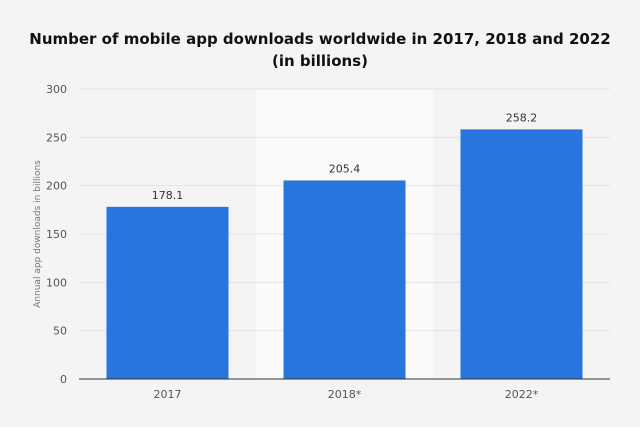 Image resolution: width=640 pixels, height=427 pixels. What do you see at coordinates (168, 195) in the screenshot?
I see `data-label: 178.1` at bounding box center [168, 195].